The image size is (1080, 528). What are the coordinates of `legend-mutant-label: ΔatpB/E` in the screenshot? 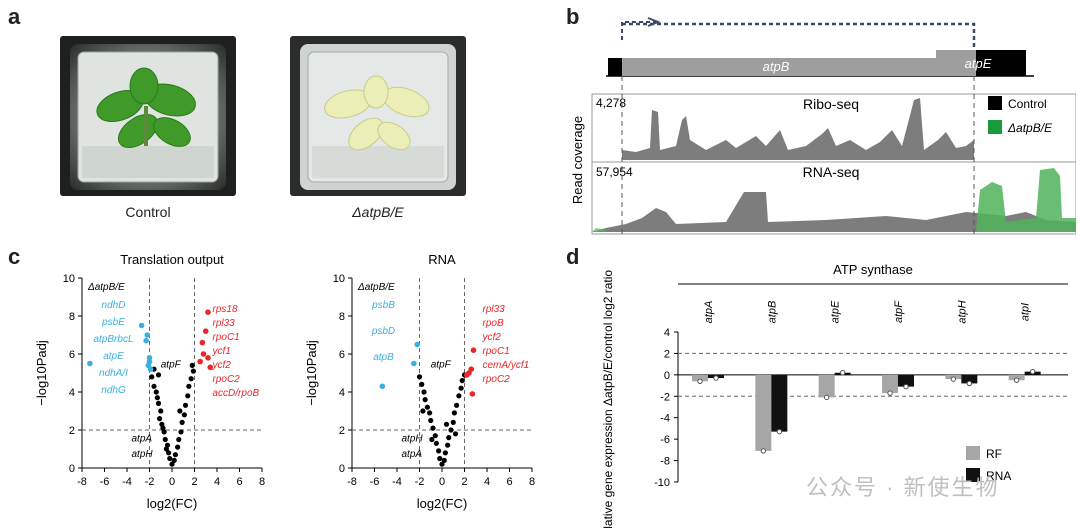 It's located at (1030, 128).